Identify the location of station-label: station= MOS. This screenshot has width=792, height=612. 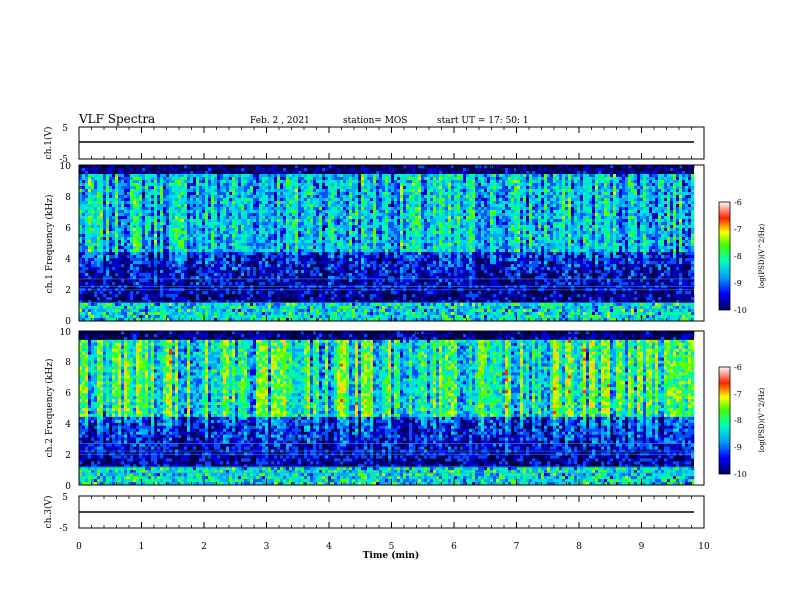
(375, 121).